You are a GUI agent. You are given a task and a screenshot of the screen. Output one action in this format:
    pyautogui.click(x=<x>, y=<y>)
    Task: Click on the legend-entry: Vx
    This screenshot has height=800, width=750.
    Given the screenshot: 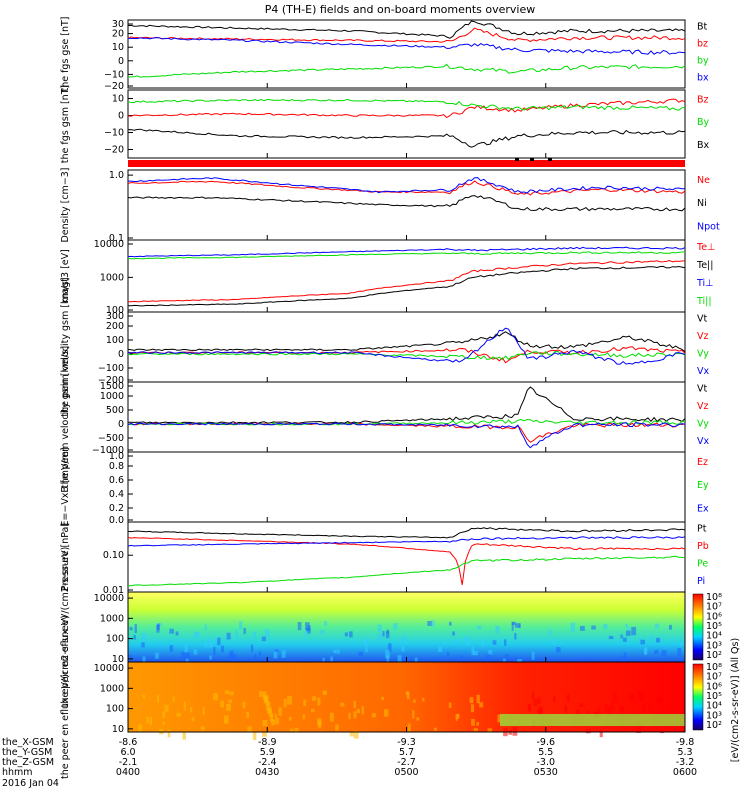 What is the action you would take?
    pyautogui.click(x=703, y=371)
    